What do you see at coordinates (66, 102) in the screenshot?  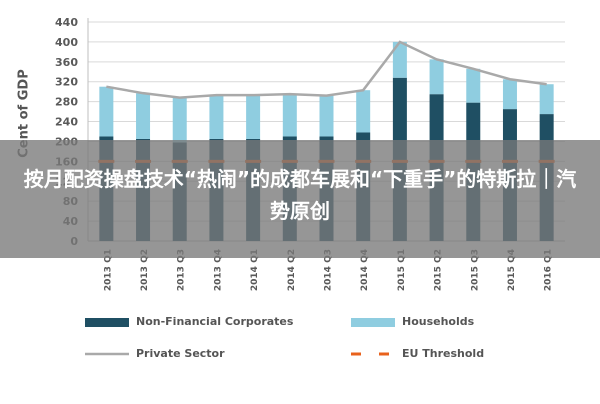 I see `y-tick-label: 280` at bounding box center [66, 102].